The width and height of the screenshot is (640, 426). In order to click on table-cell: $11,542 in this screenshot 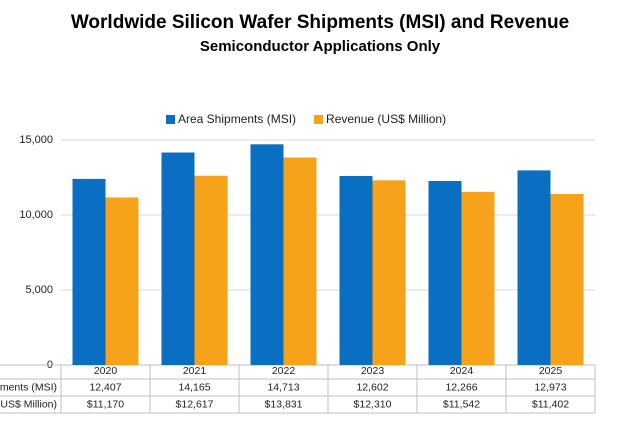, I will do `click(461, 404)`.